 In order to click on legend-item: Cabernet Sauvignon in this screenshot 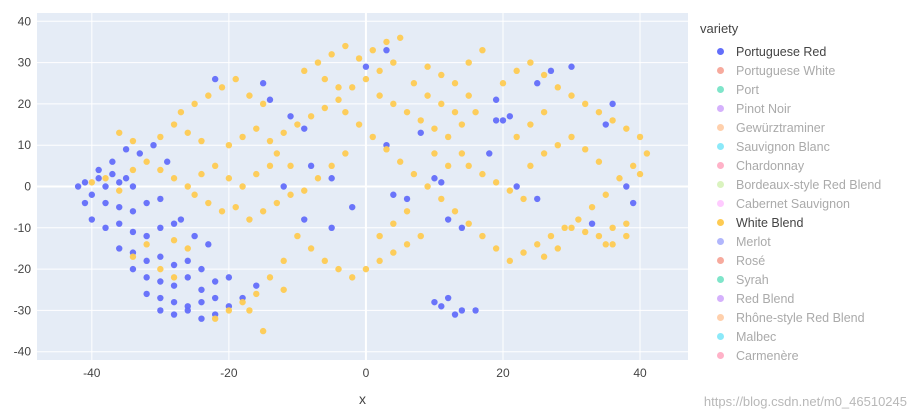, I will do `click(805, 203)`.